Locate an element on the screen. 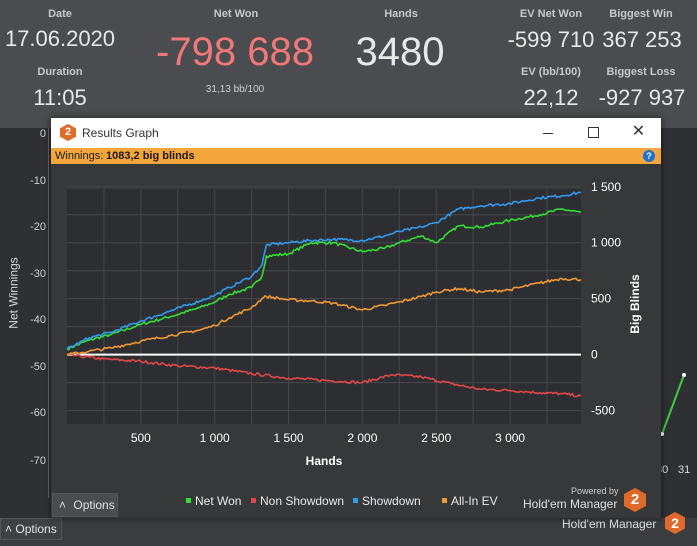 The height and width of the screenshot is (546, 697). ev-bb100-label: EV (bb/100) is located at coordinates (551, 72).